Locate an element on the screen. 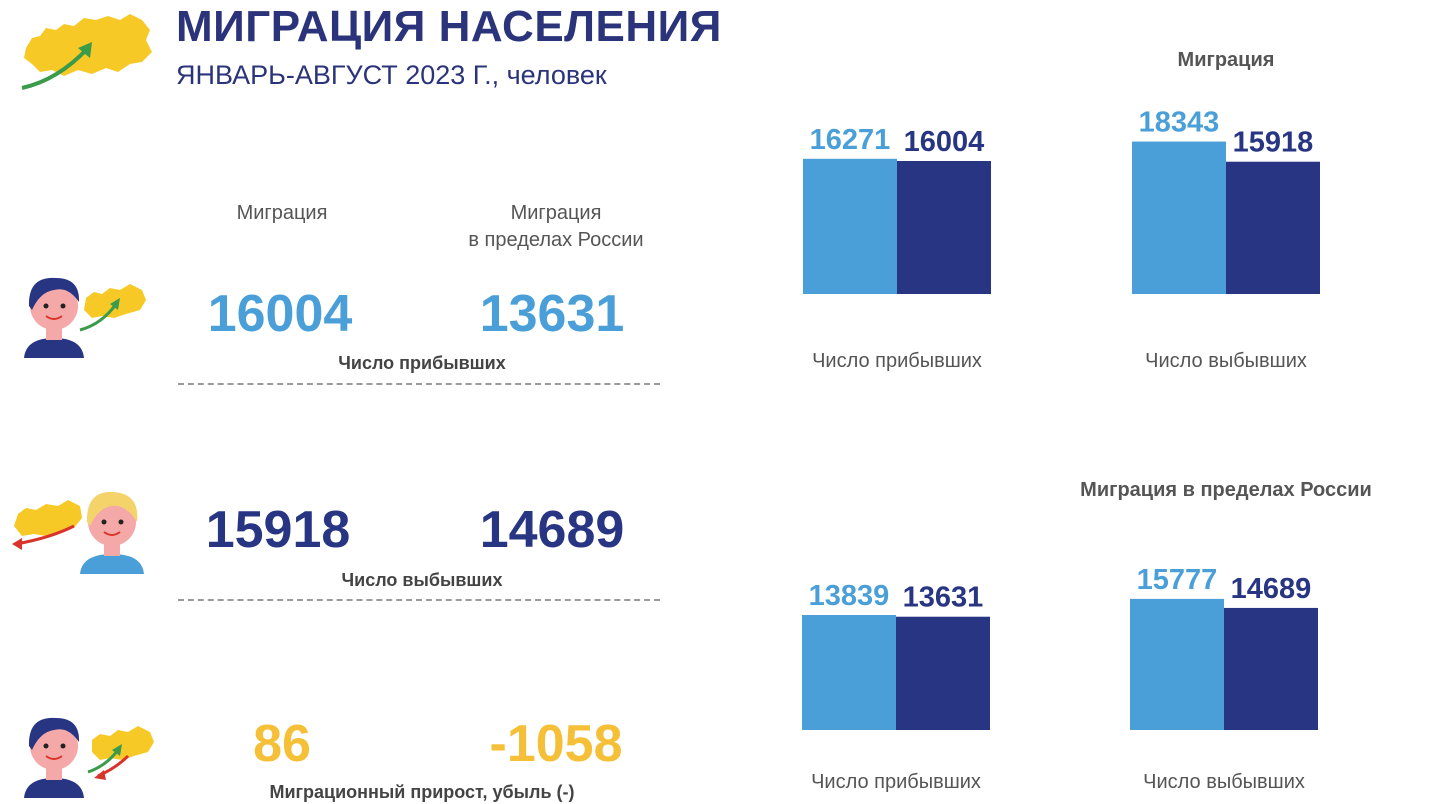 The image size is (1429, 804). russia-map-icon is located at coordinates (86, 52).